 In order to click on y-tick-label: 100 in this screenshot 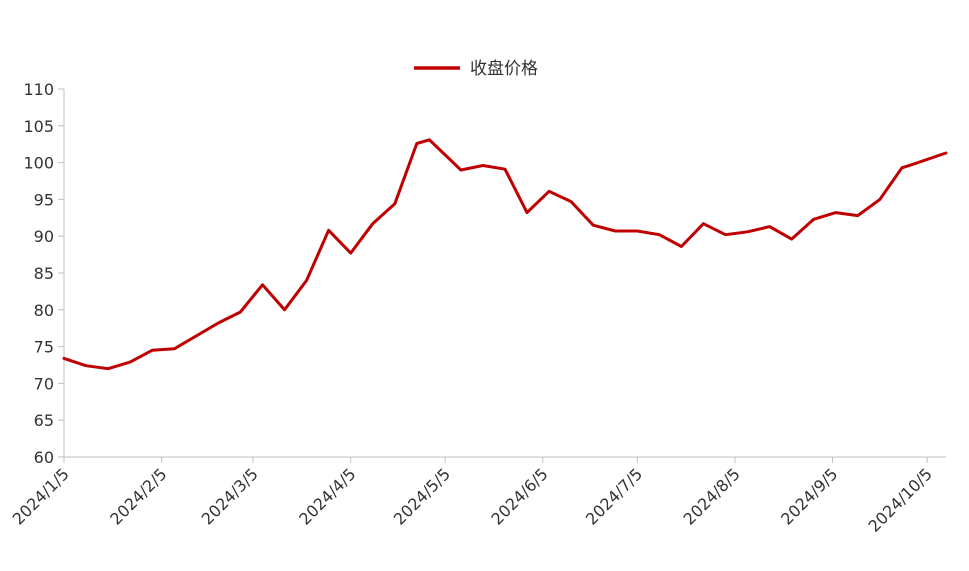, I will do `click(38, 163)`.